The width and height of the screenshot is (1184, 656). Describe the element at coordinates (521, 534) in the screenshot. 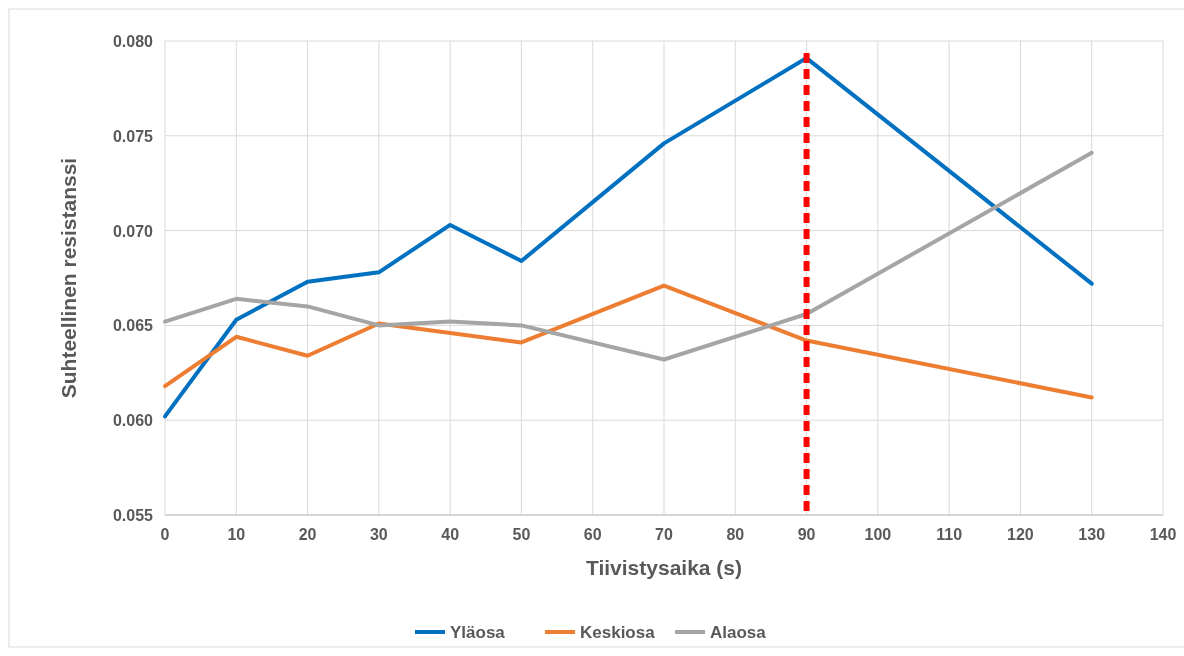

I see `x-tick-label: 50` at that location.